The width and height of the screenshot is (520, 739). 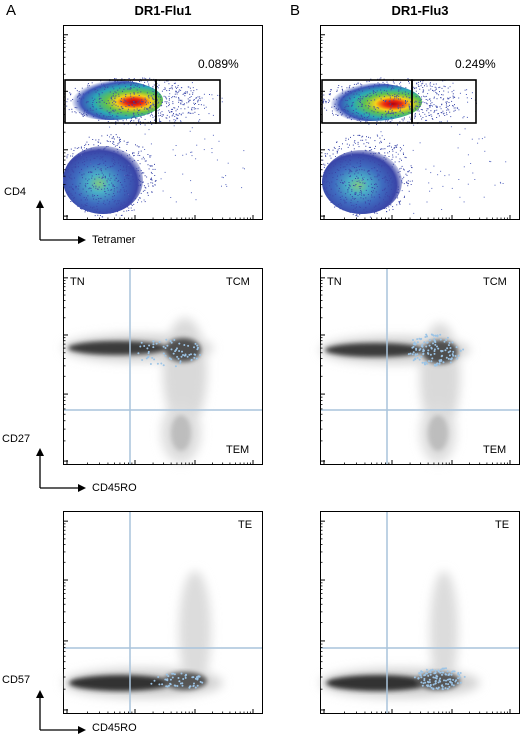 I want to click on plot-cd57-cd45ro-flu3, so click(x=420, y=612).